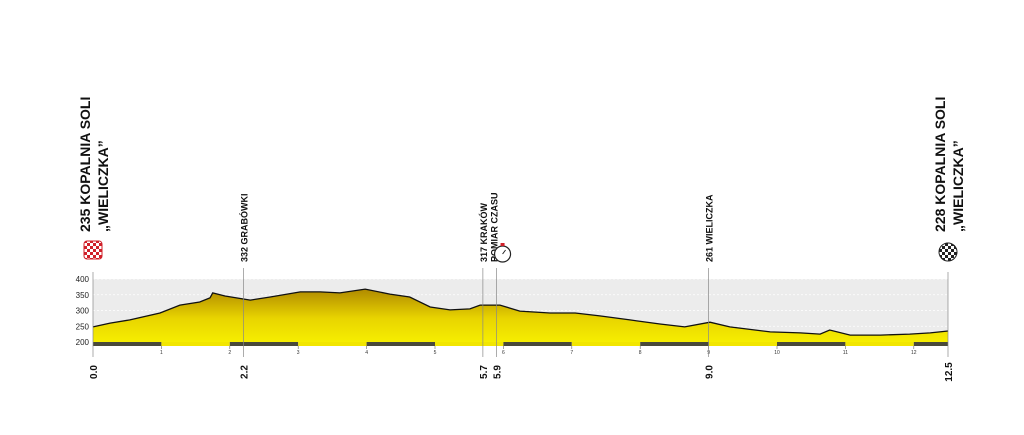 The height and width of the screenshot is (435, 1024). I want to click on x-tick-label: 1, so click(161, 353).